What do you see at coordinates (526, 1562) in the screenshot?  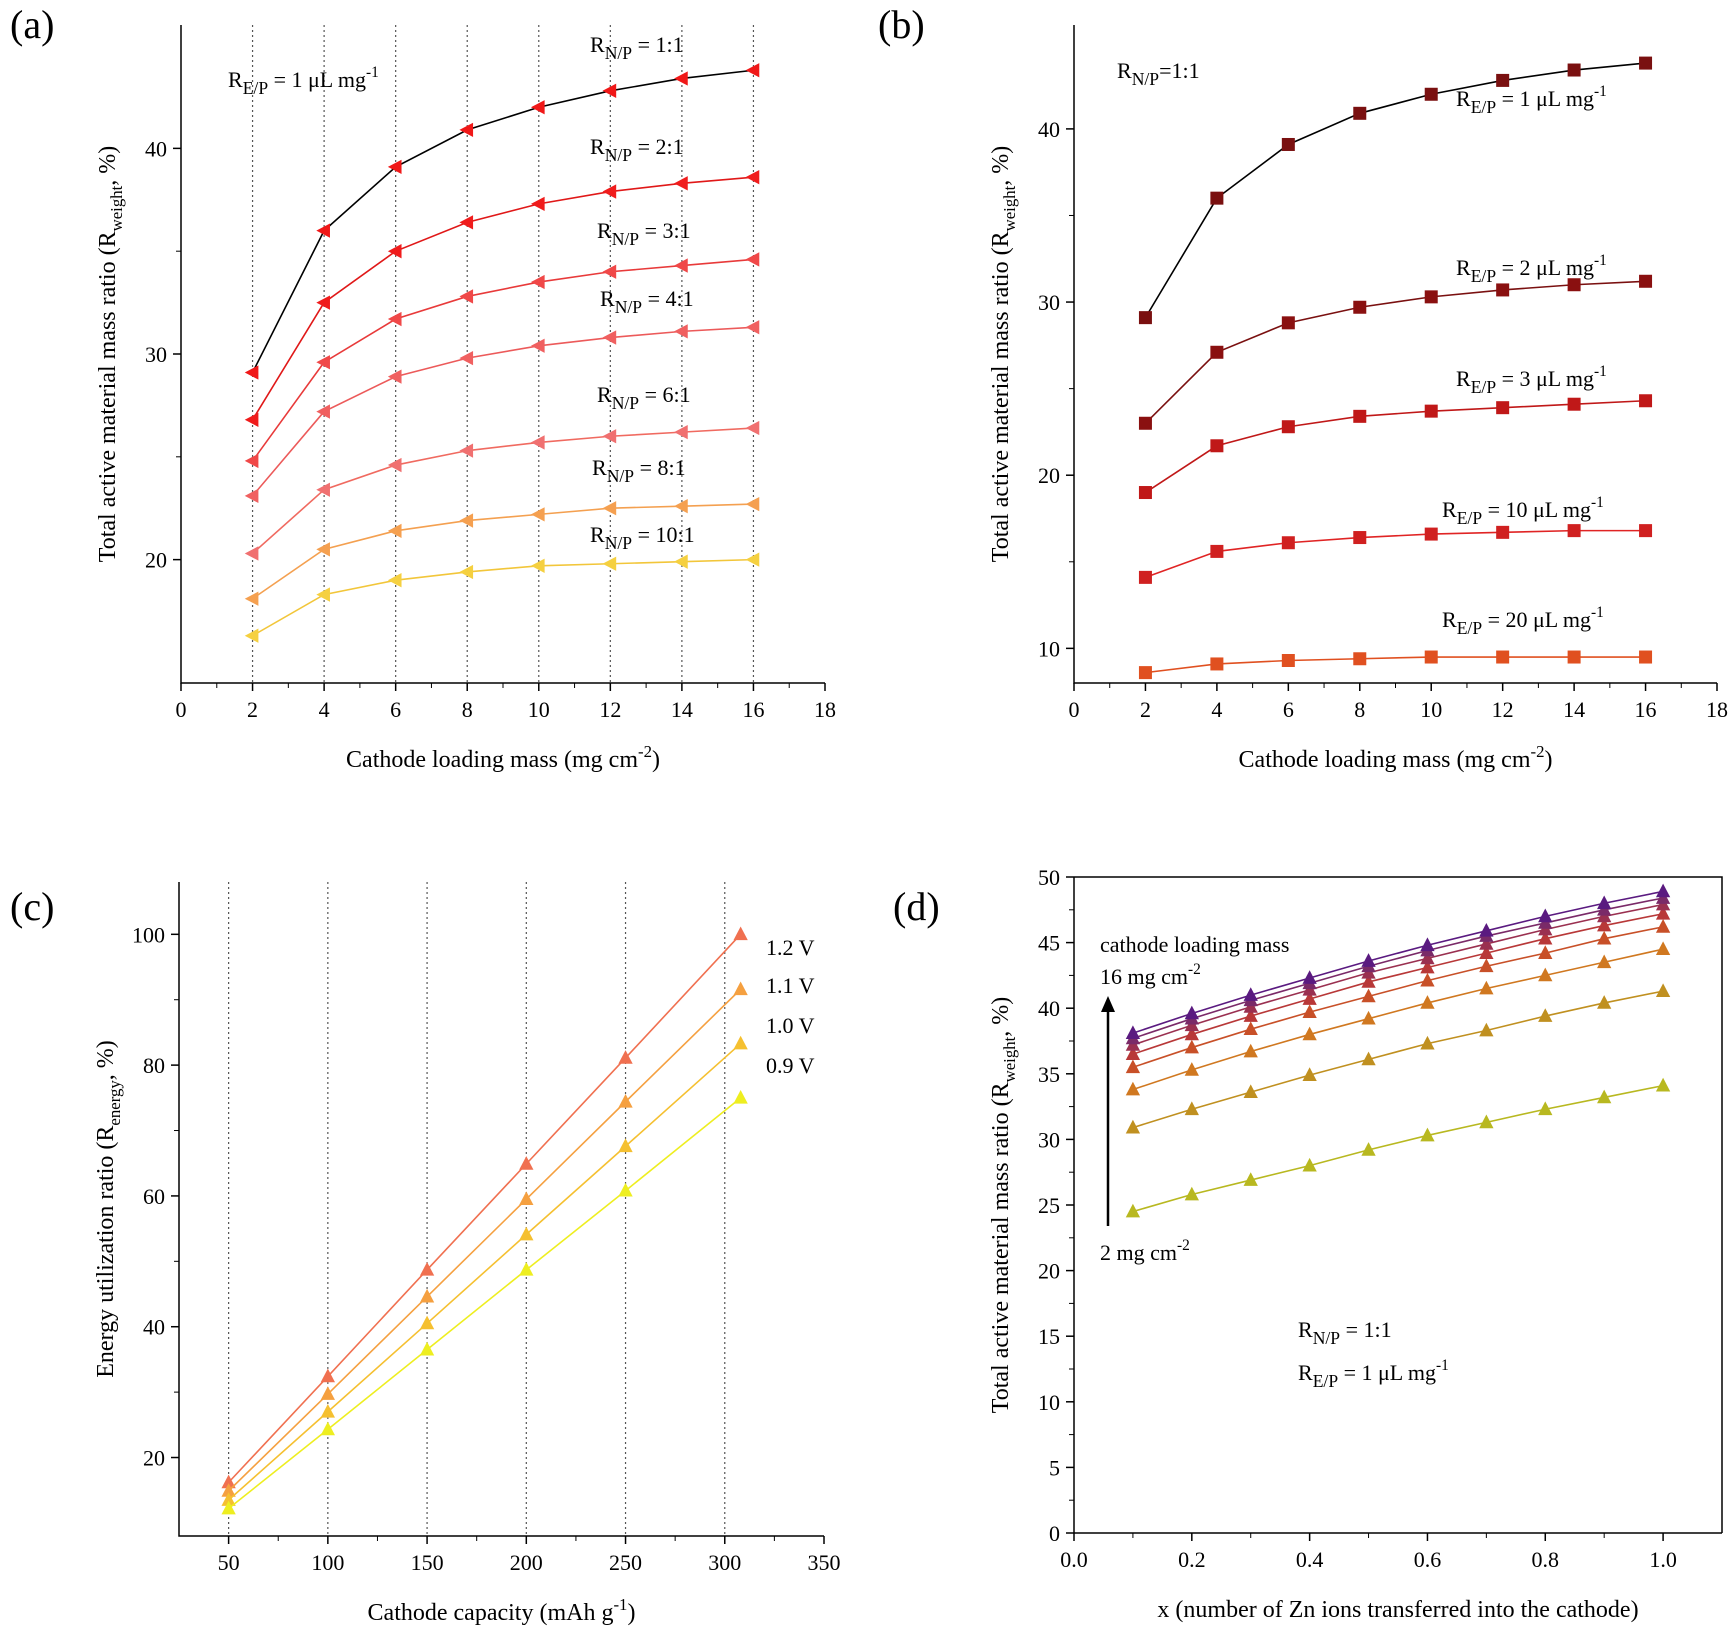 I see `x-tick-label: 200` at bounding box center [526, 1562].